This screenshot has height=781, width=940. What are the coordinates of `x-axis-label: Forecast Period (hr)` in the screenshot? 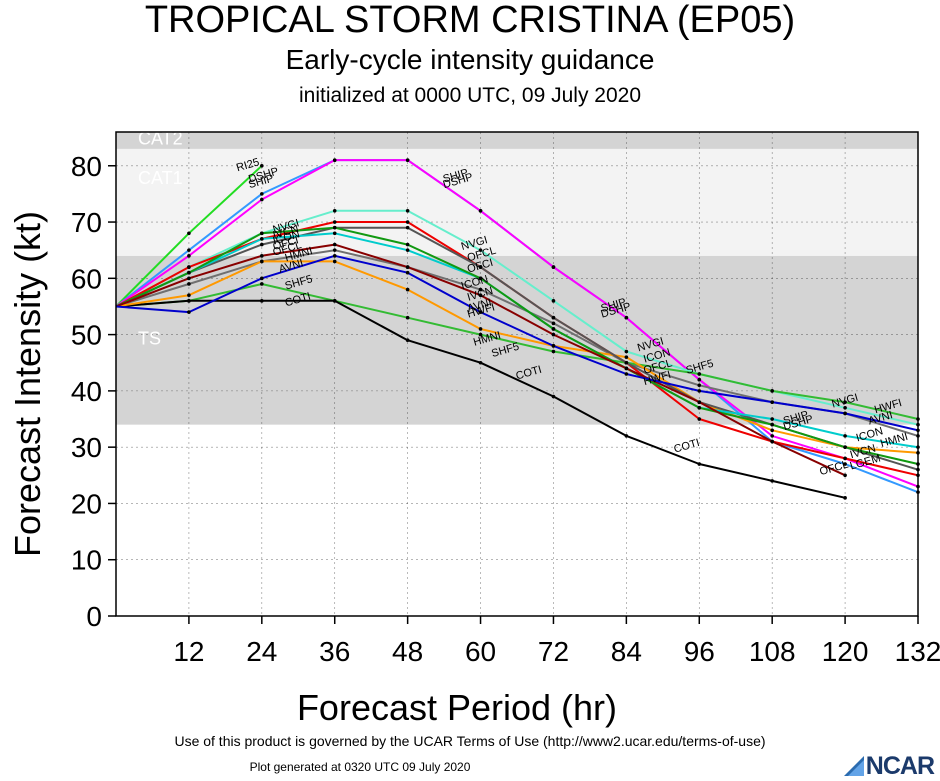 It's located at (457, 707).